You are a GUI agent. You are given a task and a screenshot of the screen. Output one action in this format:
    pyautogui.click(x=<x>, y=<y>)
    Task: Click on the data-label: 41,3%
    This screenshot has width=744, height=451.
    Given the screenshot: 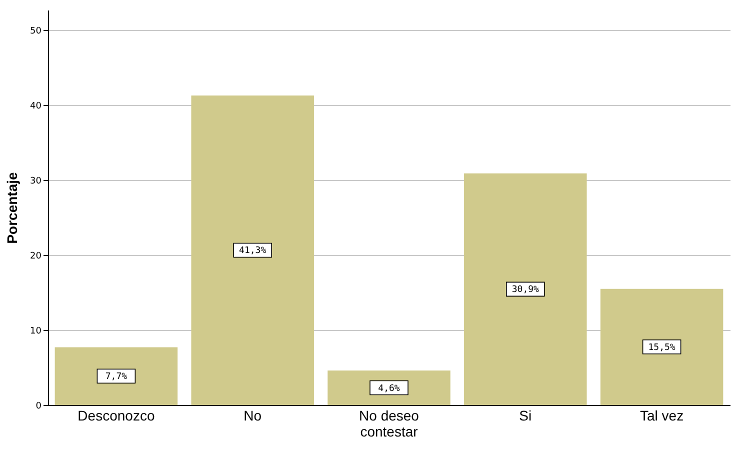 What is the action you would take?
    pyautogui.click(x=253, y=251)
    